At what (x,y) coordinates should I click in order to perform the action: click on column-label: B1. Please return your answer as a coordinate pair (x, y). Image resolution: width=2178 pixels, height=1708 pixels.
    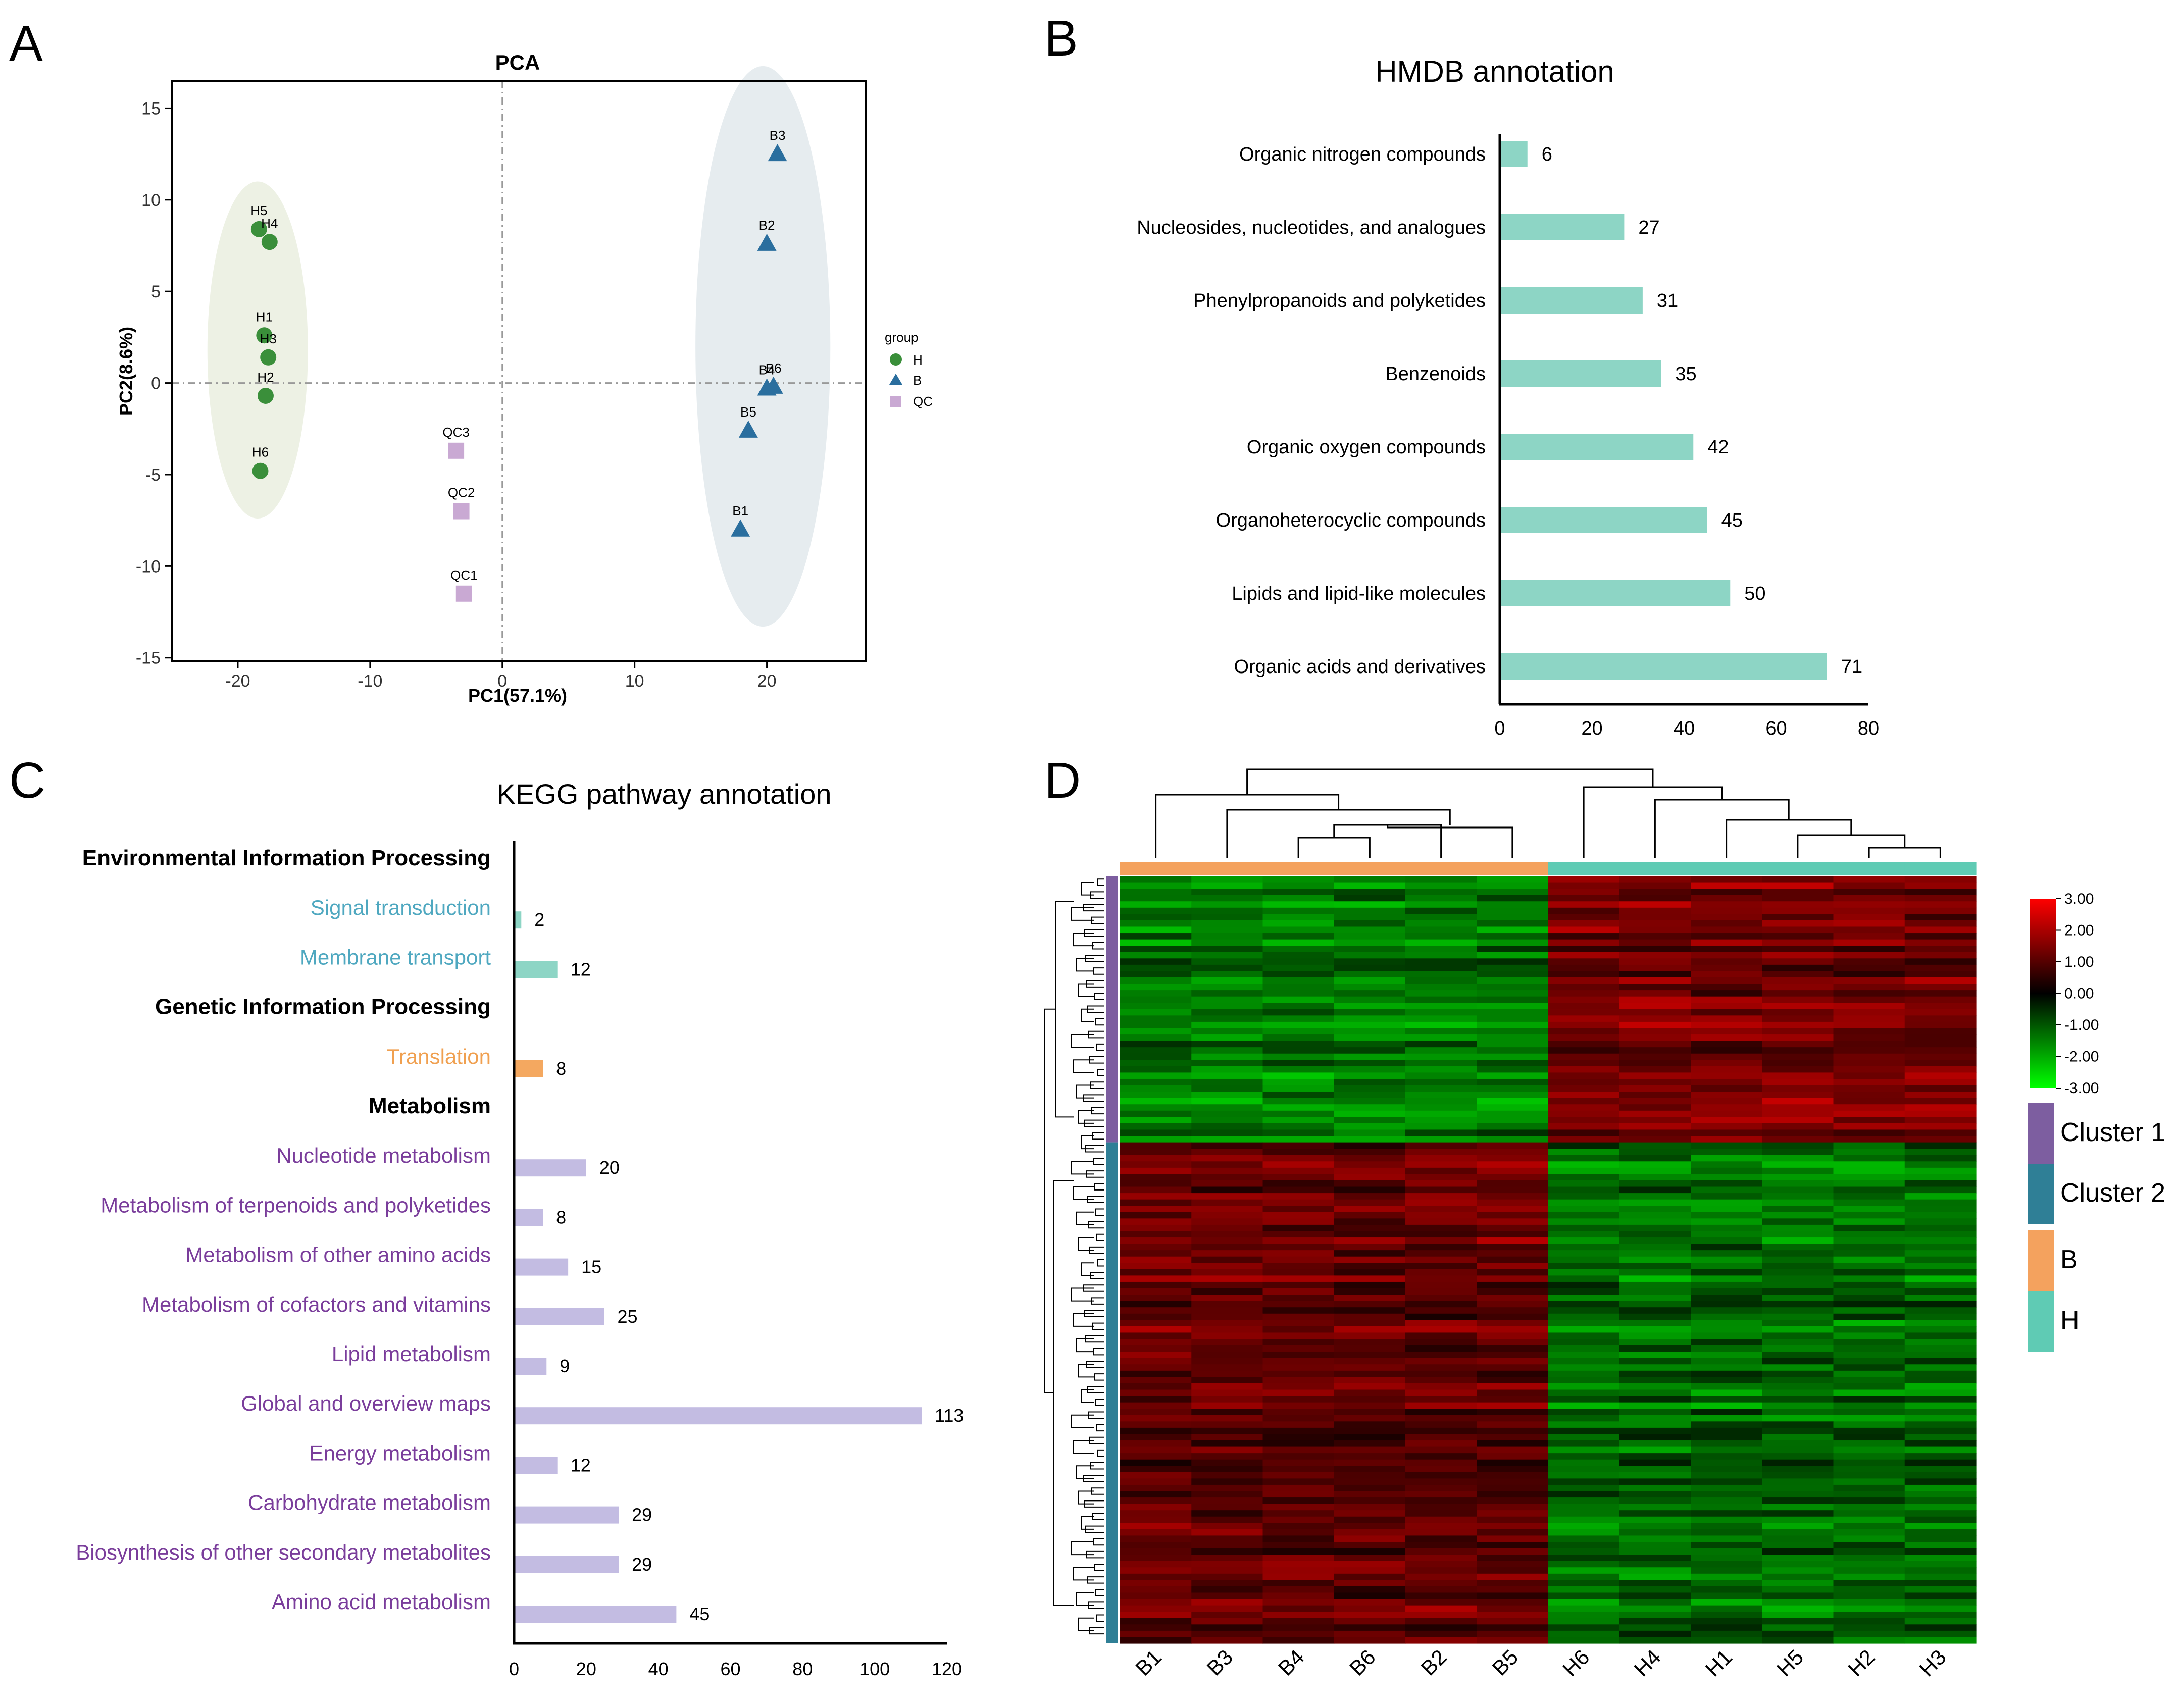
    Looking at the image, I should click on (1148, 1662).